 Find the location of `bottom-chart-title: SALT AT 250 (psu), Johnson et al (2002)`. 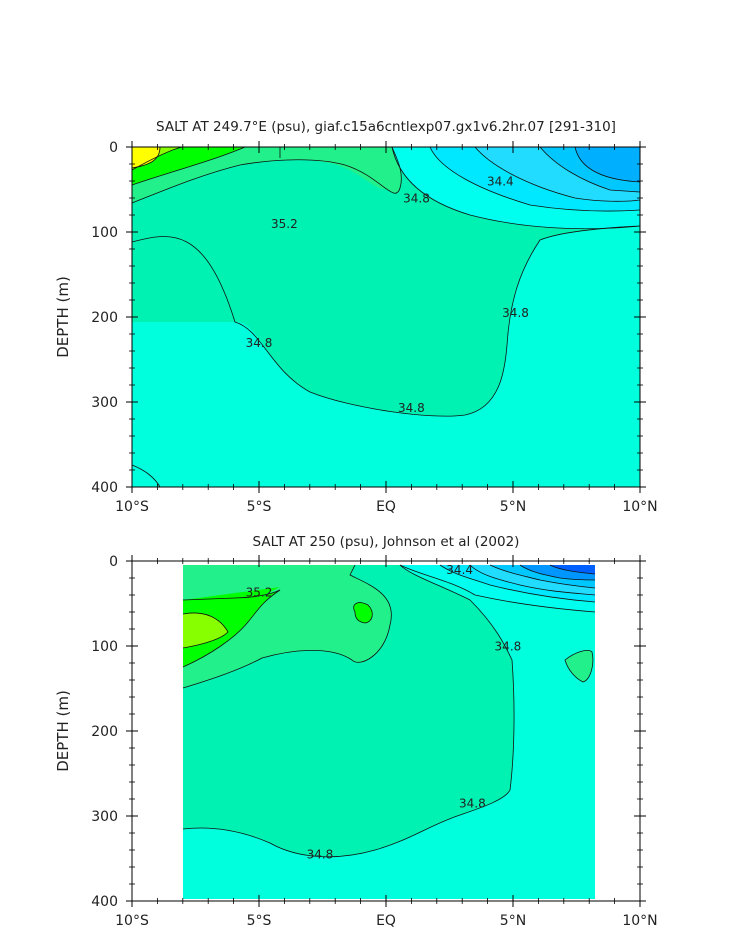

bottom-chart-title: SALT AT 250 (psu), Johnson et al (2002) is located at coordinates (386, 542).